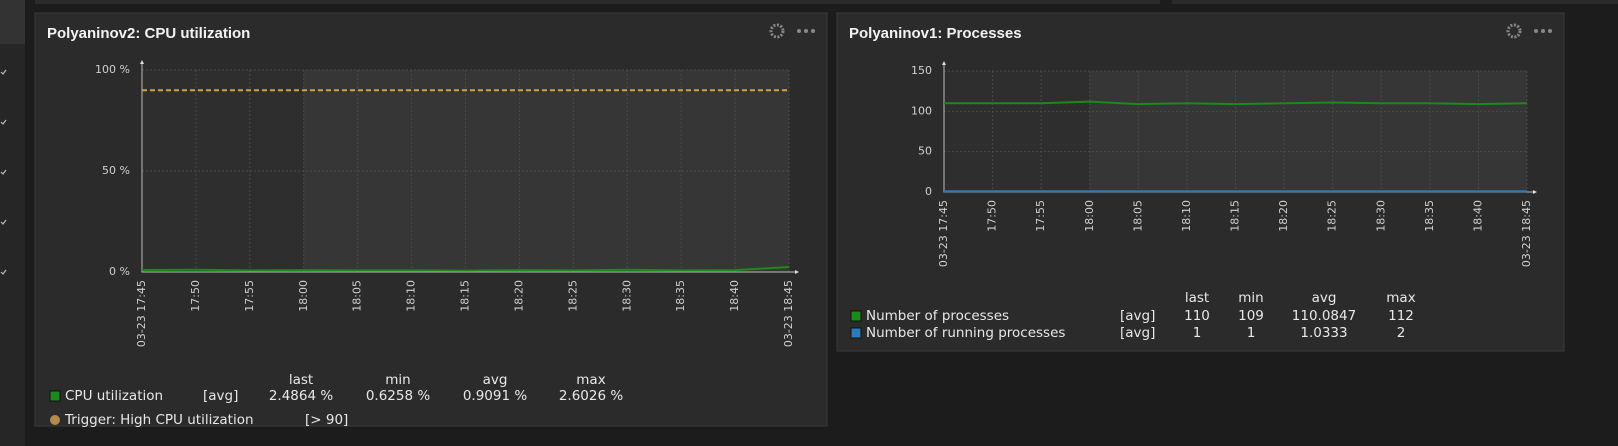 This screenshot has width=1618, height=446. Describe the element at coordinates (928, 191) in the screenshot. I see `y-tick-label: 0` at that location.